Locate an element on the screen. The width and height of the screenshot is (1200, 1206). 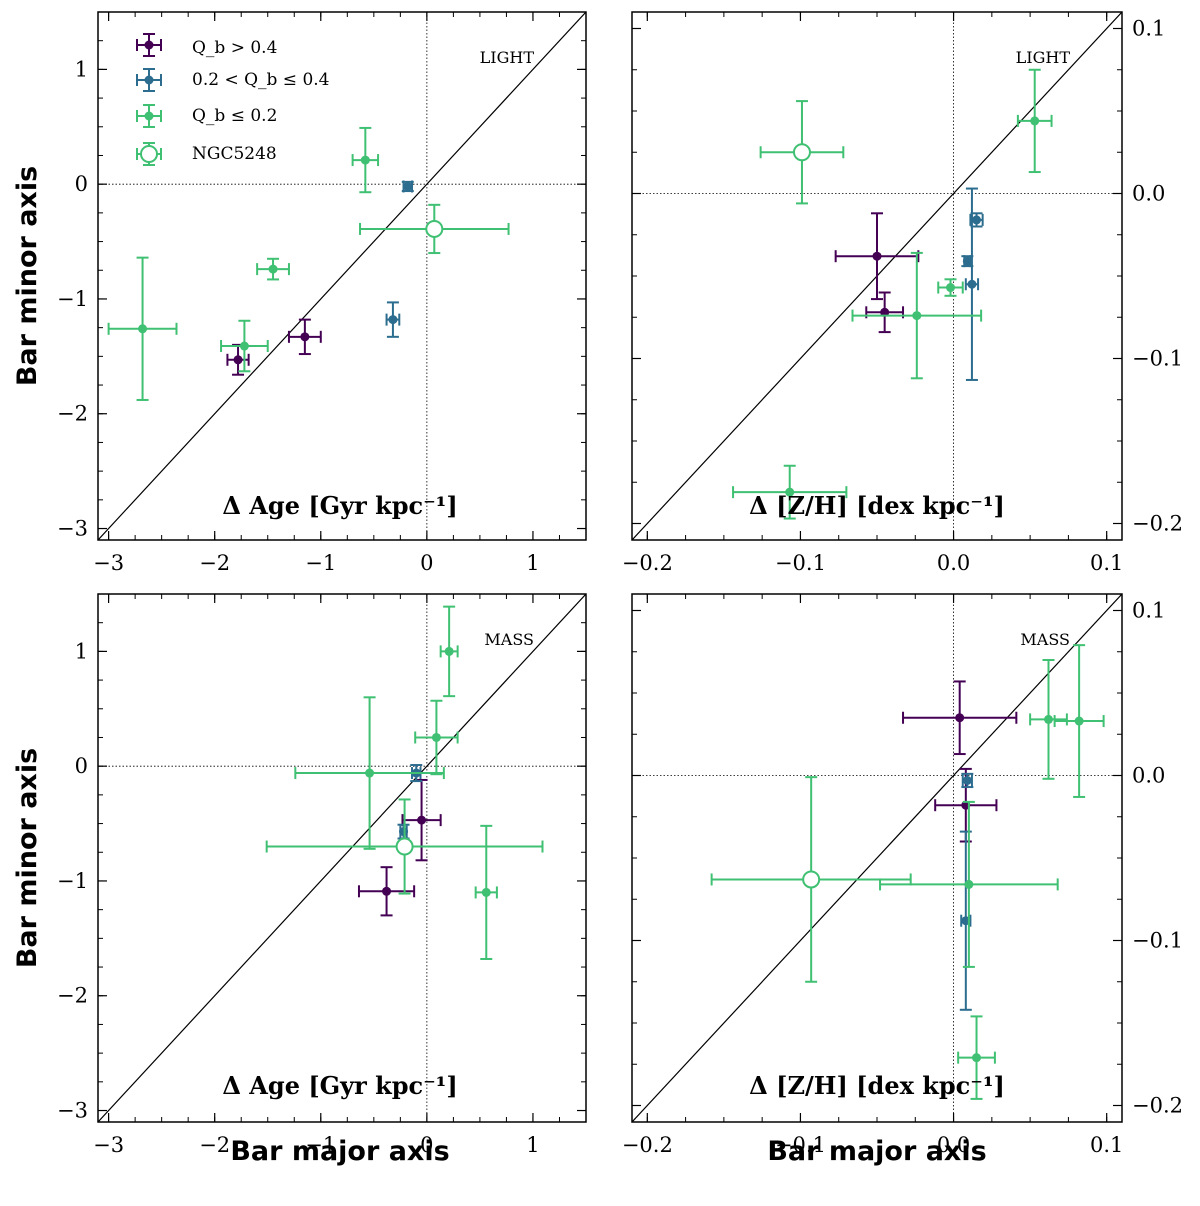
legend-marker-ngc is located at coordinates (149, 154).